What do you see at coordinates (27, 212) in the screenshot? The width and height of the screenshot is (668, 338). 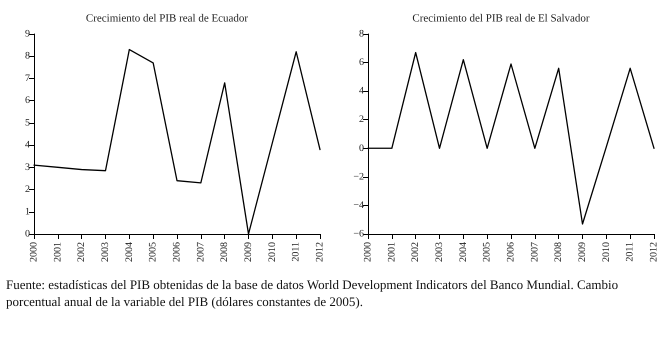 I see `y-tick-label: 1` at bounding box center [27, 212].